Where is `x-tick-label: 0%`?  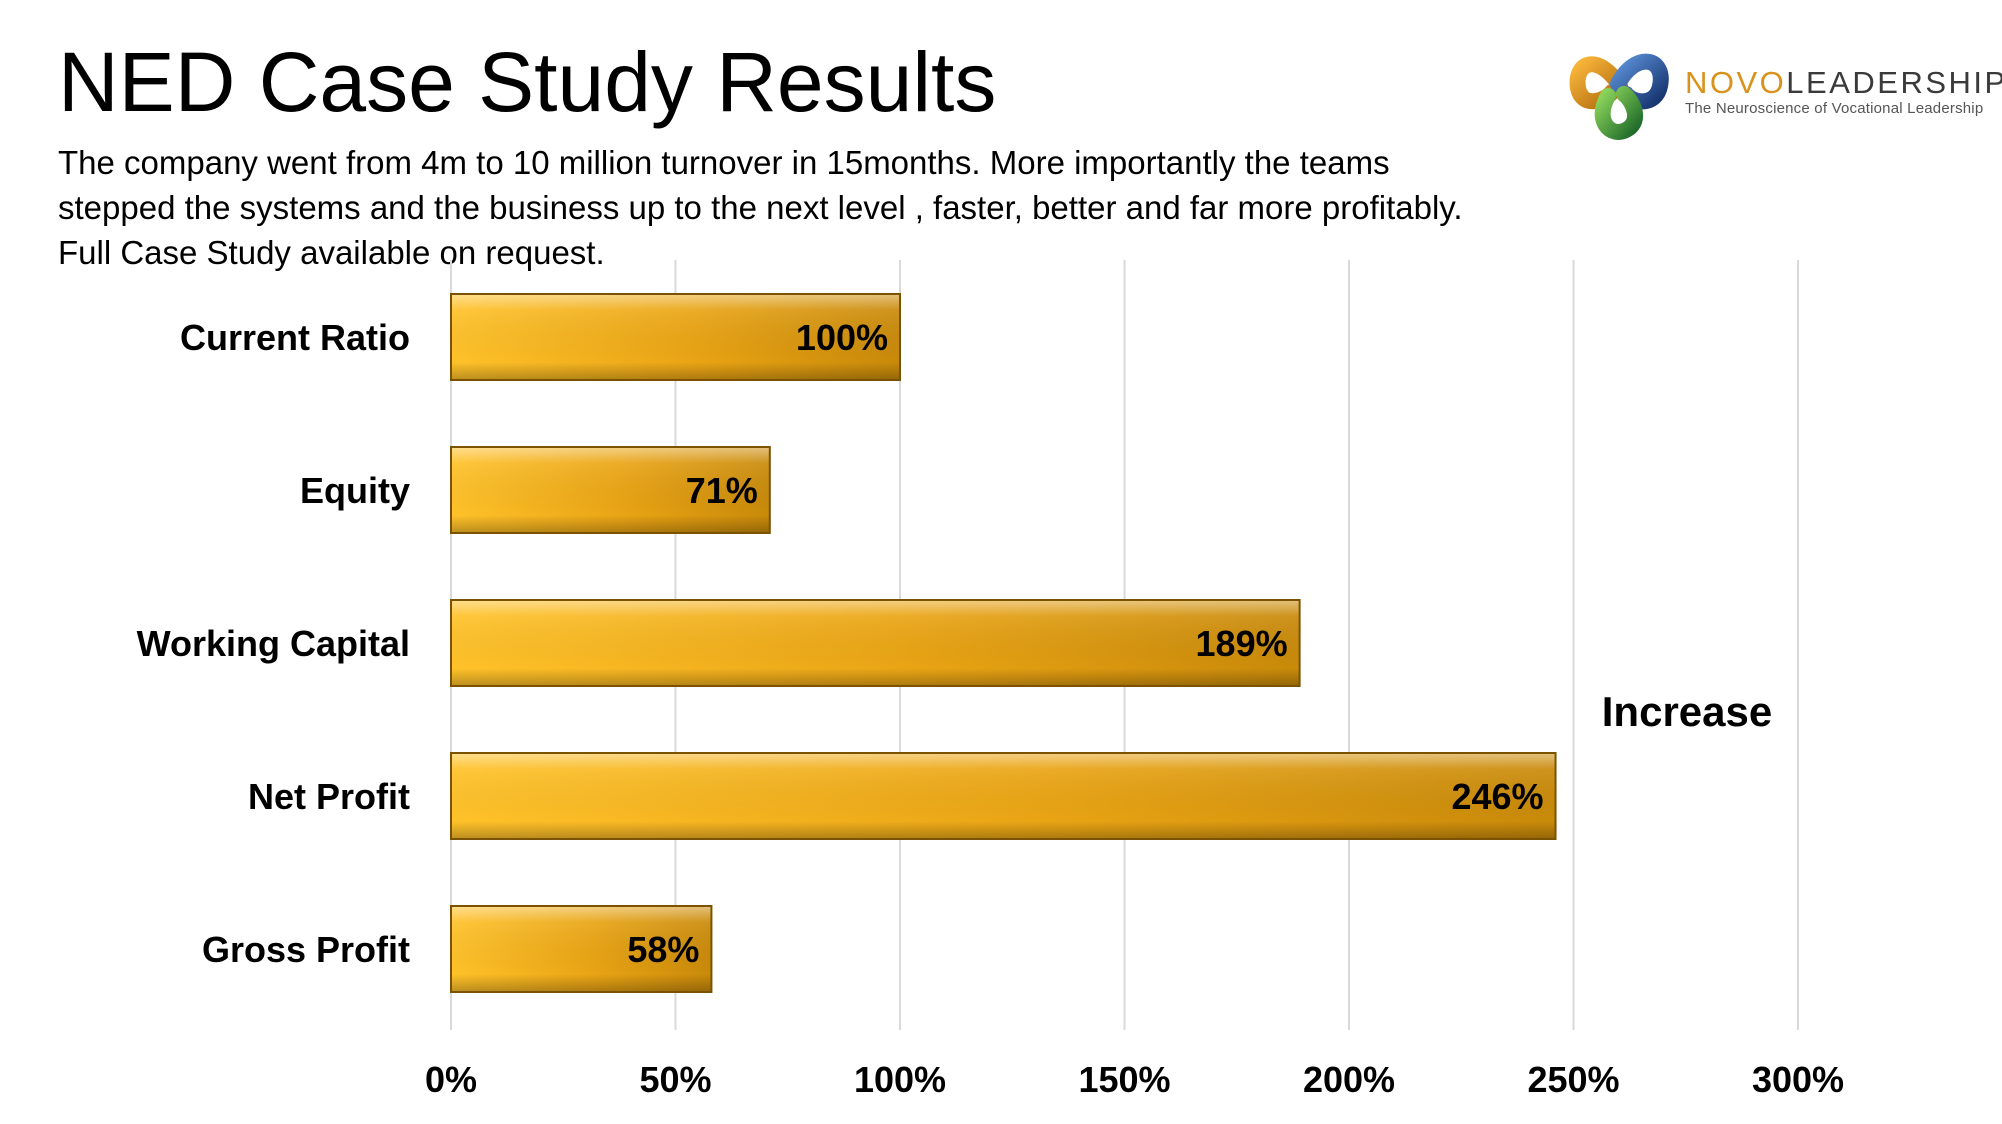 x-tick-label: 0% is located at coordinates (451, 1079).